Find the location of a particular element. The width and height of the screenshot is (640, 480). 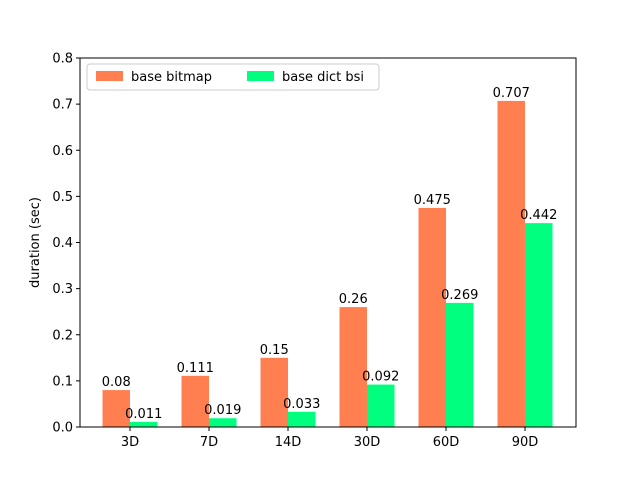

bar-base-bitmap-60D is located at coordinates (432, 317).